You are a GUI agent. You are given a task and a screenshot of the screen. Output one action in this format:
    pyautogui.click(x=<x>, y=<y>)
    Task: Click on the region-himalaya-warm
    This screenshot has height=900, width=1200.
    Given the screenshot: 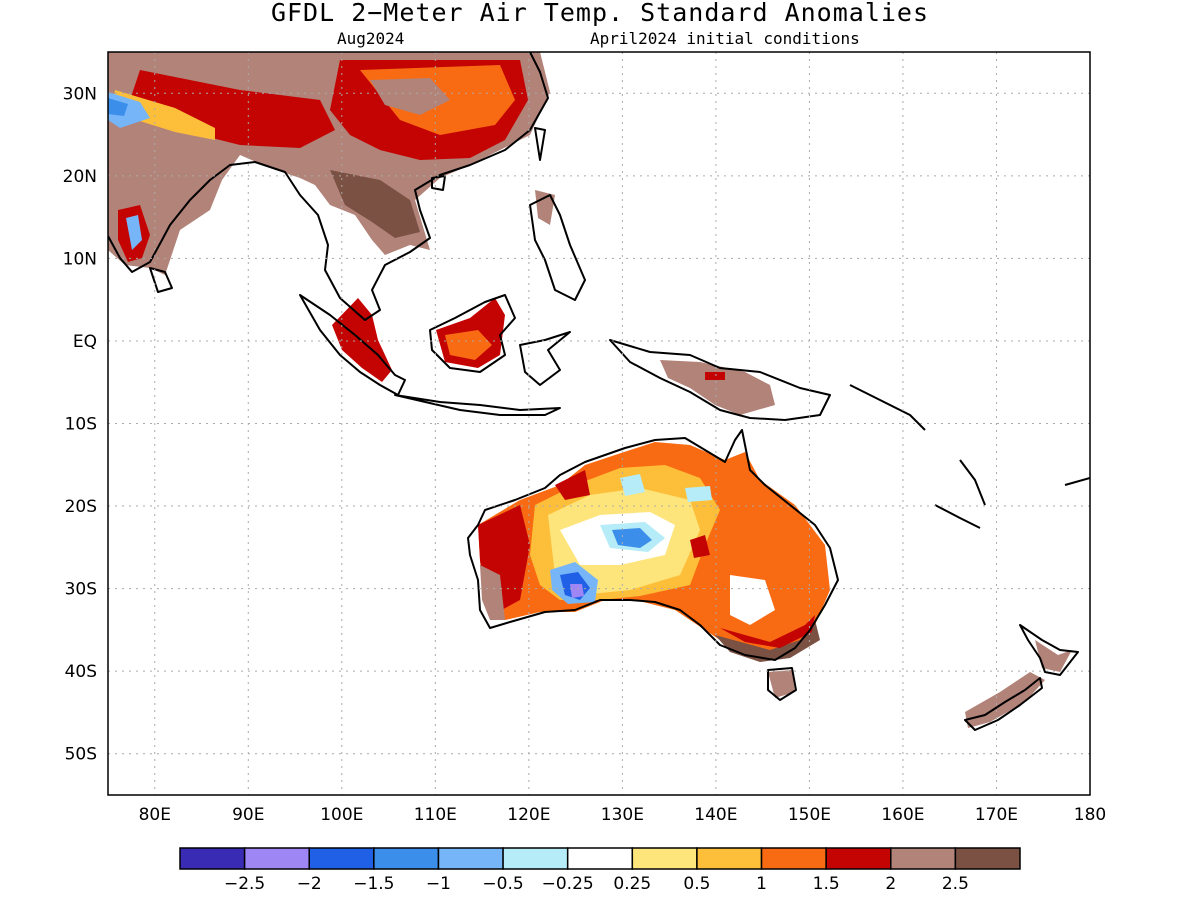 What is the action you would take?
    pyautogui.click(x=232, y=109)
    